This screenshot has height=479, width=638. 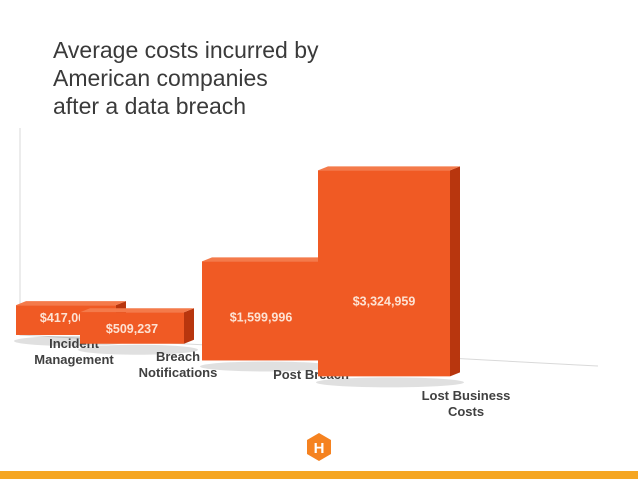 I want to click on value-label: $3,324,959, so click(x=384, y=301).